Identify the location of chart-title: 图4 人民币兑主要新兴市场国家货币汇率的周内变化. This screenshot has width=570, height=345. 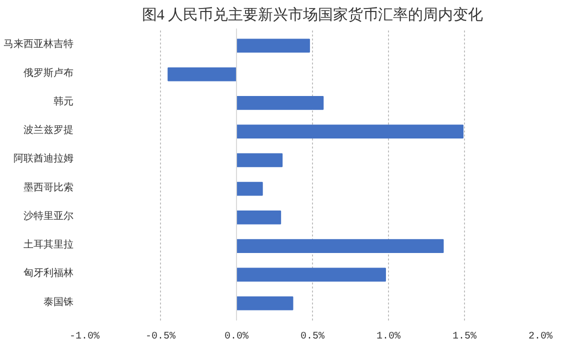
(313, 15).